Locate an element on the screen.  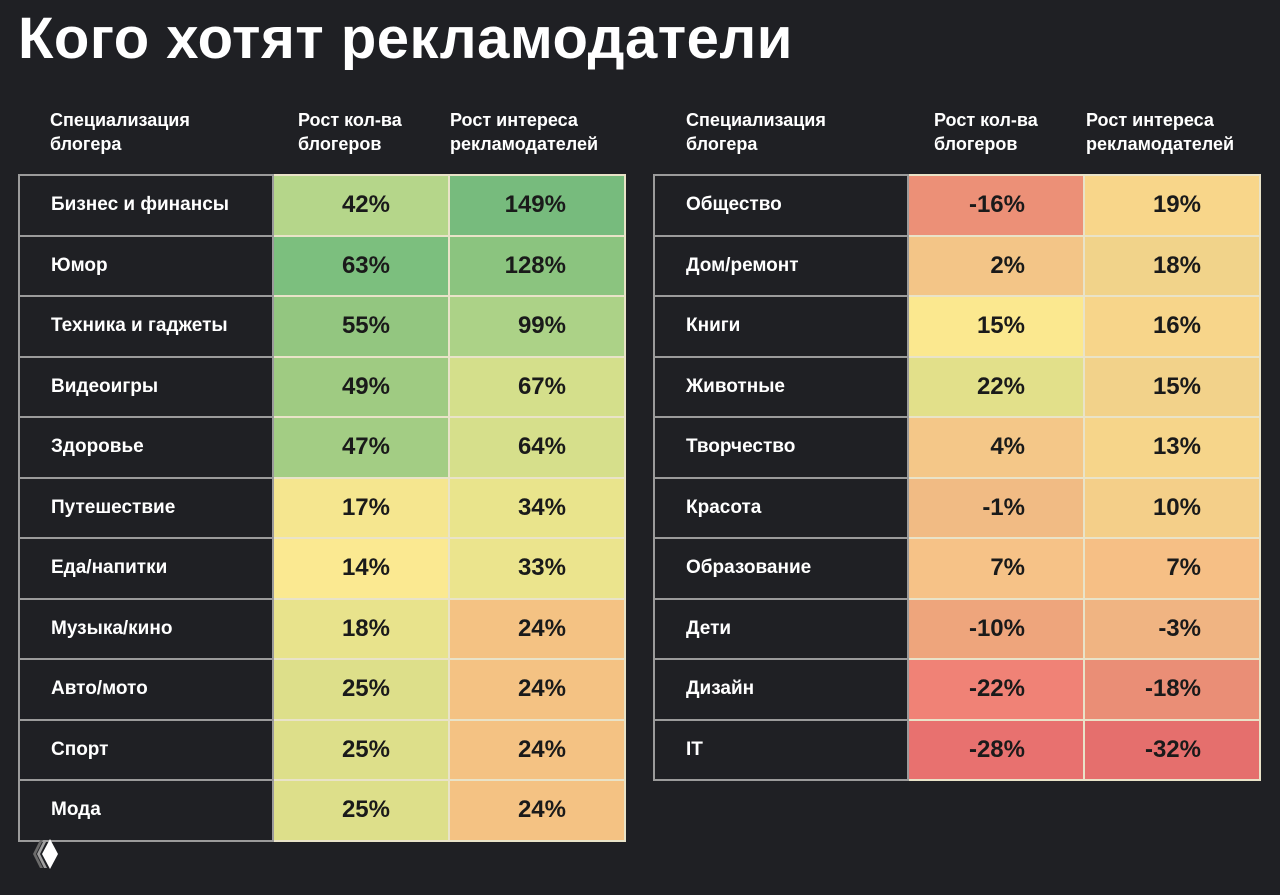
page-title: Кого хотят рекламодатели is located at coordinates (405, 38).